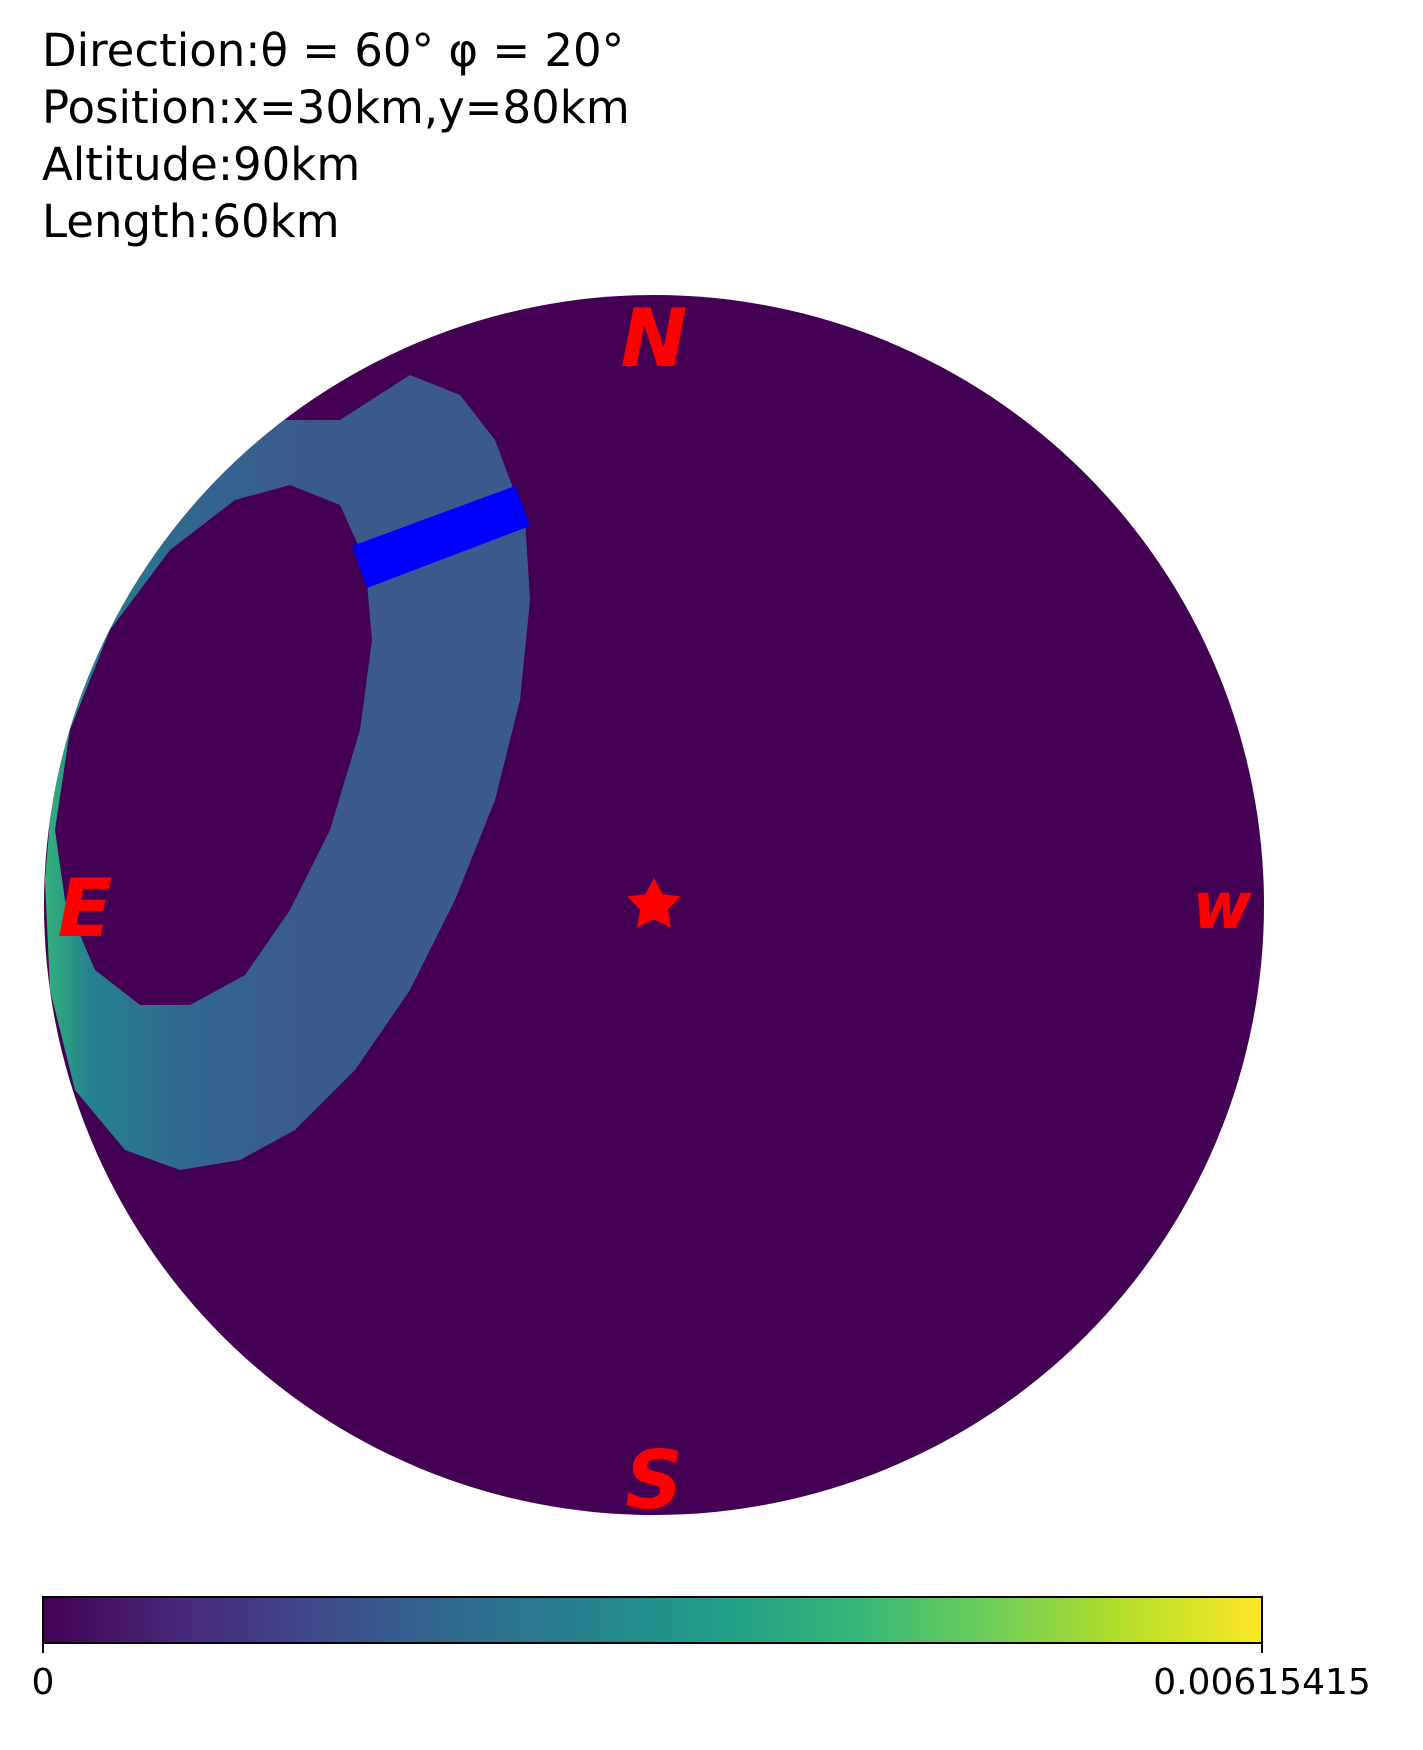 The image size is (1423, 1750). Describe the element at coordinates (333, 50) in the screenshot. I see `direction-text: Direction:θ = 60° φ = 20°` at that location.